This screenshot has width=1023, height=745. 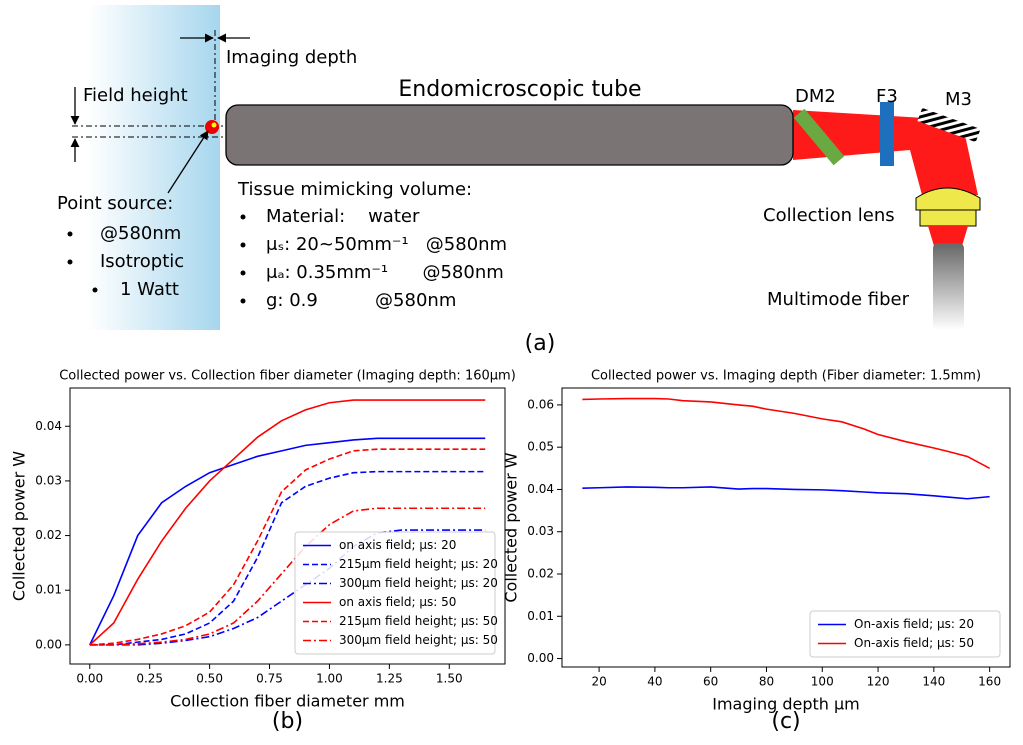 I want to click on label: Isotroptic, so click(x=142, y=261).